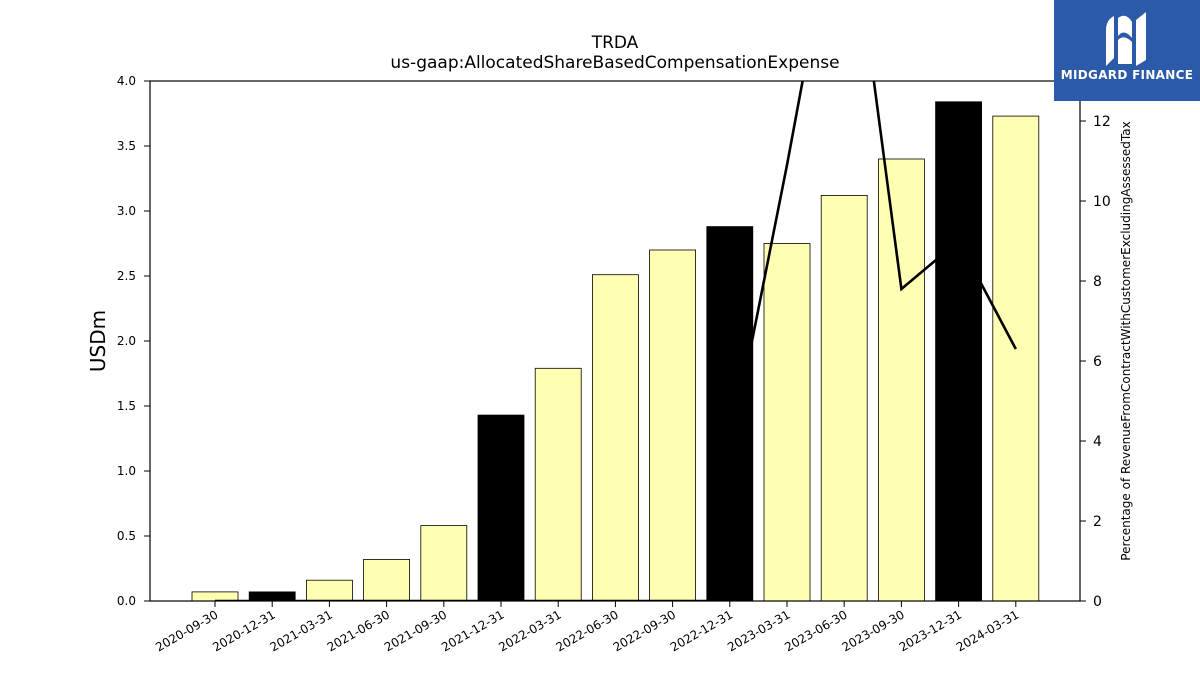 The image size is (1200, 675). Describe the element at coordinates (1126, 39) in the screenshot. I see `midgard-logo-icon` at that location.